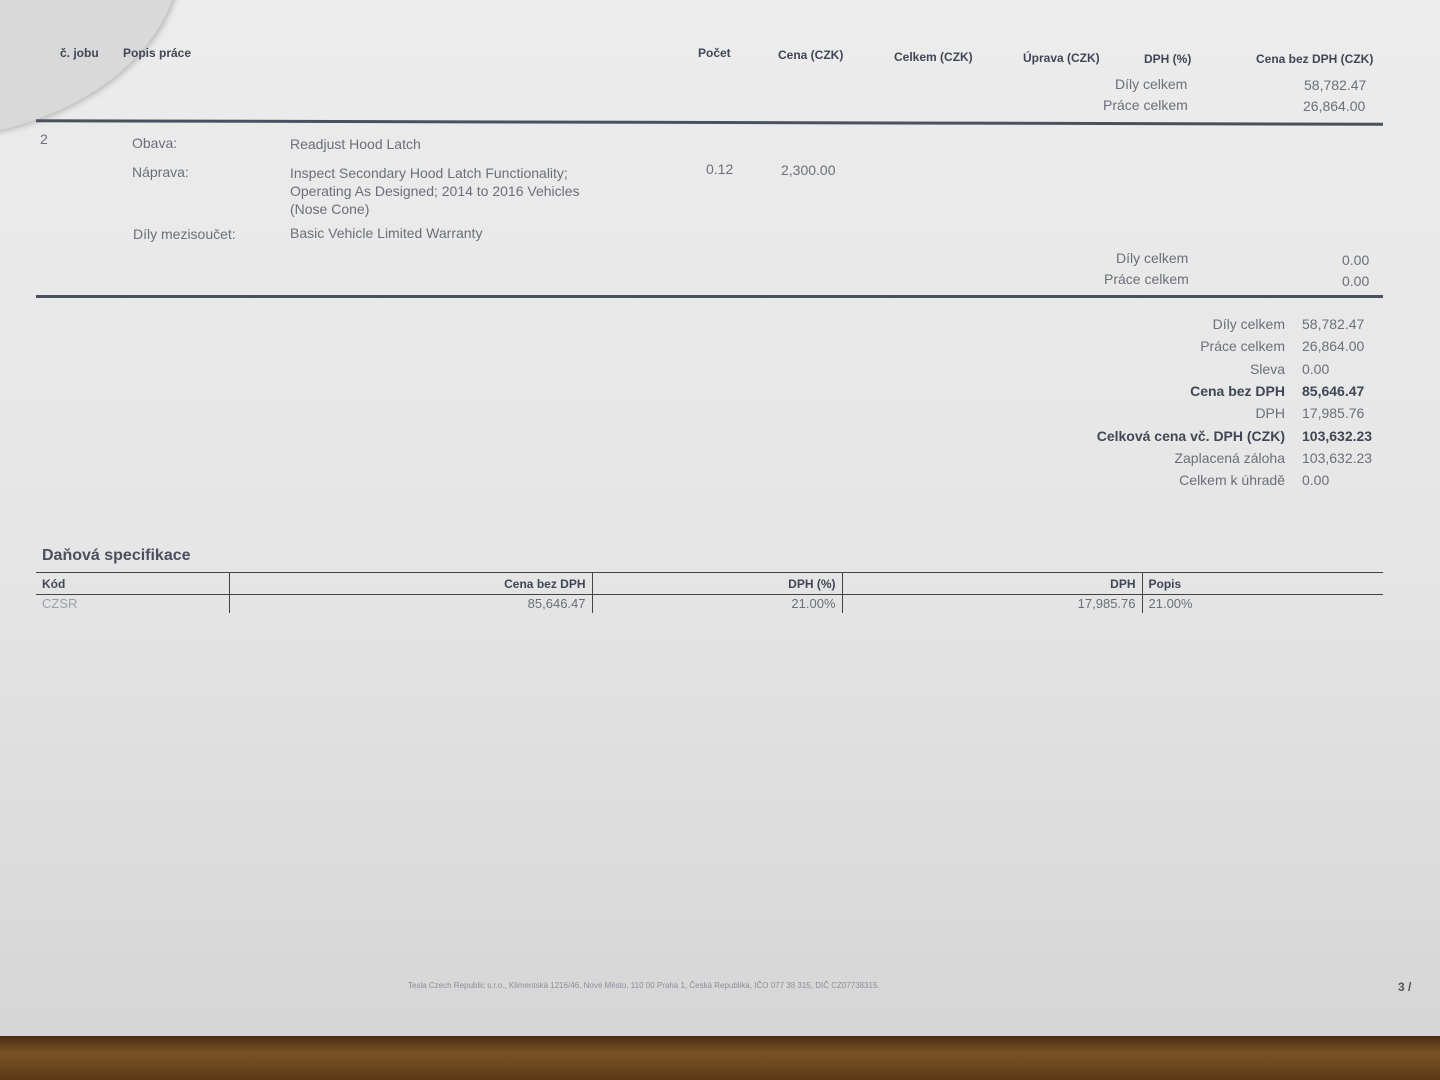  I want to click on prev-parts-value: 58,782.47, so click(1335, 85).